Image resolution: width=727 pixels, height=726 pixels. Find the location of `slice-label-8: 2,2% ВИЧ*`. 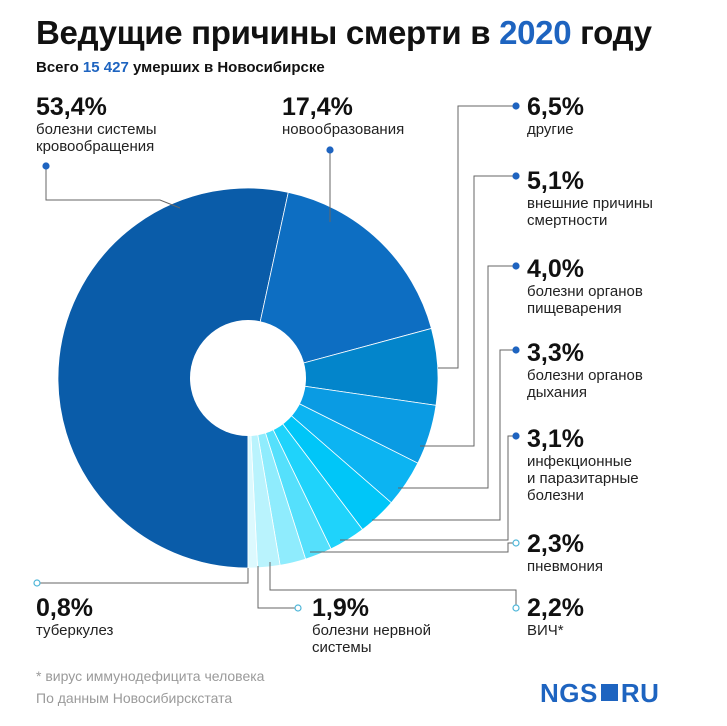

slice-label-8: 2,2% ВИЧ* is located at coordinates (555, 616).